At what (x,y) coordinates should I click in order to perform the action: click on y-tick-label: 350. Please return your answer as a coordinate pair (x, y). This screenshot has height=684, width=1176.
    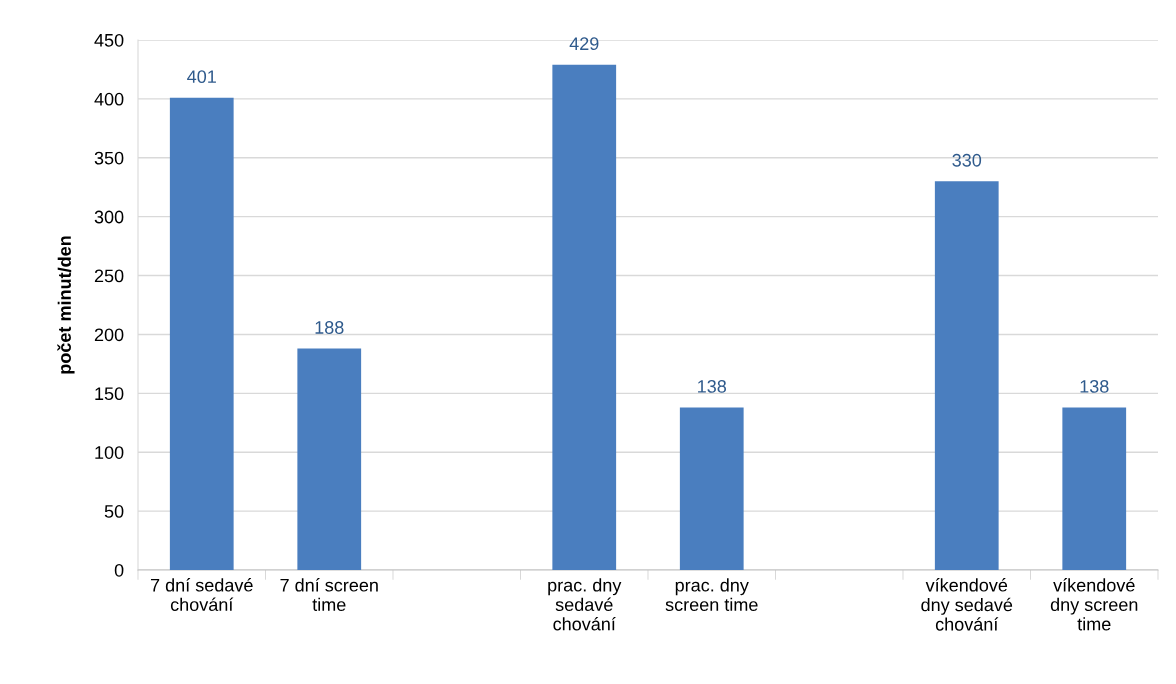
    Looking at the image, I should click on (109, 158).